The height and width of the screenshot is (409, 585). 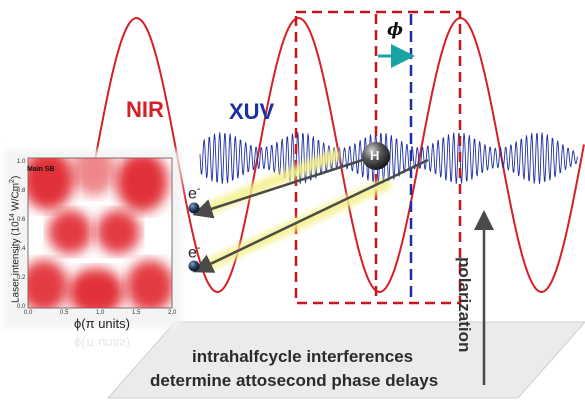 I want to click on inset-chart, so click(x=93, y=239).